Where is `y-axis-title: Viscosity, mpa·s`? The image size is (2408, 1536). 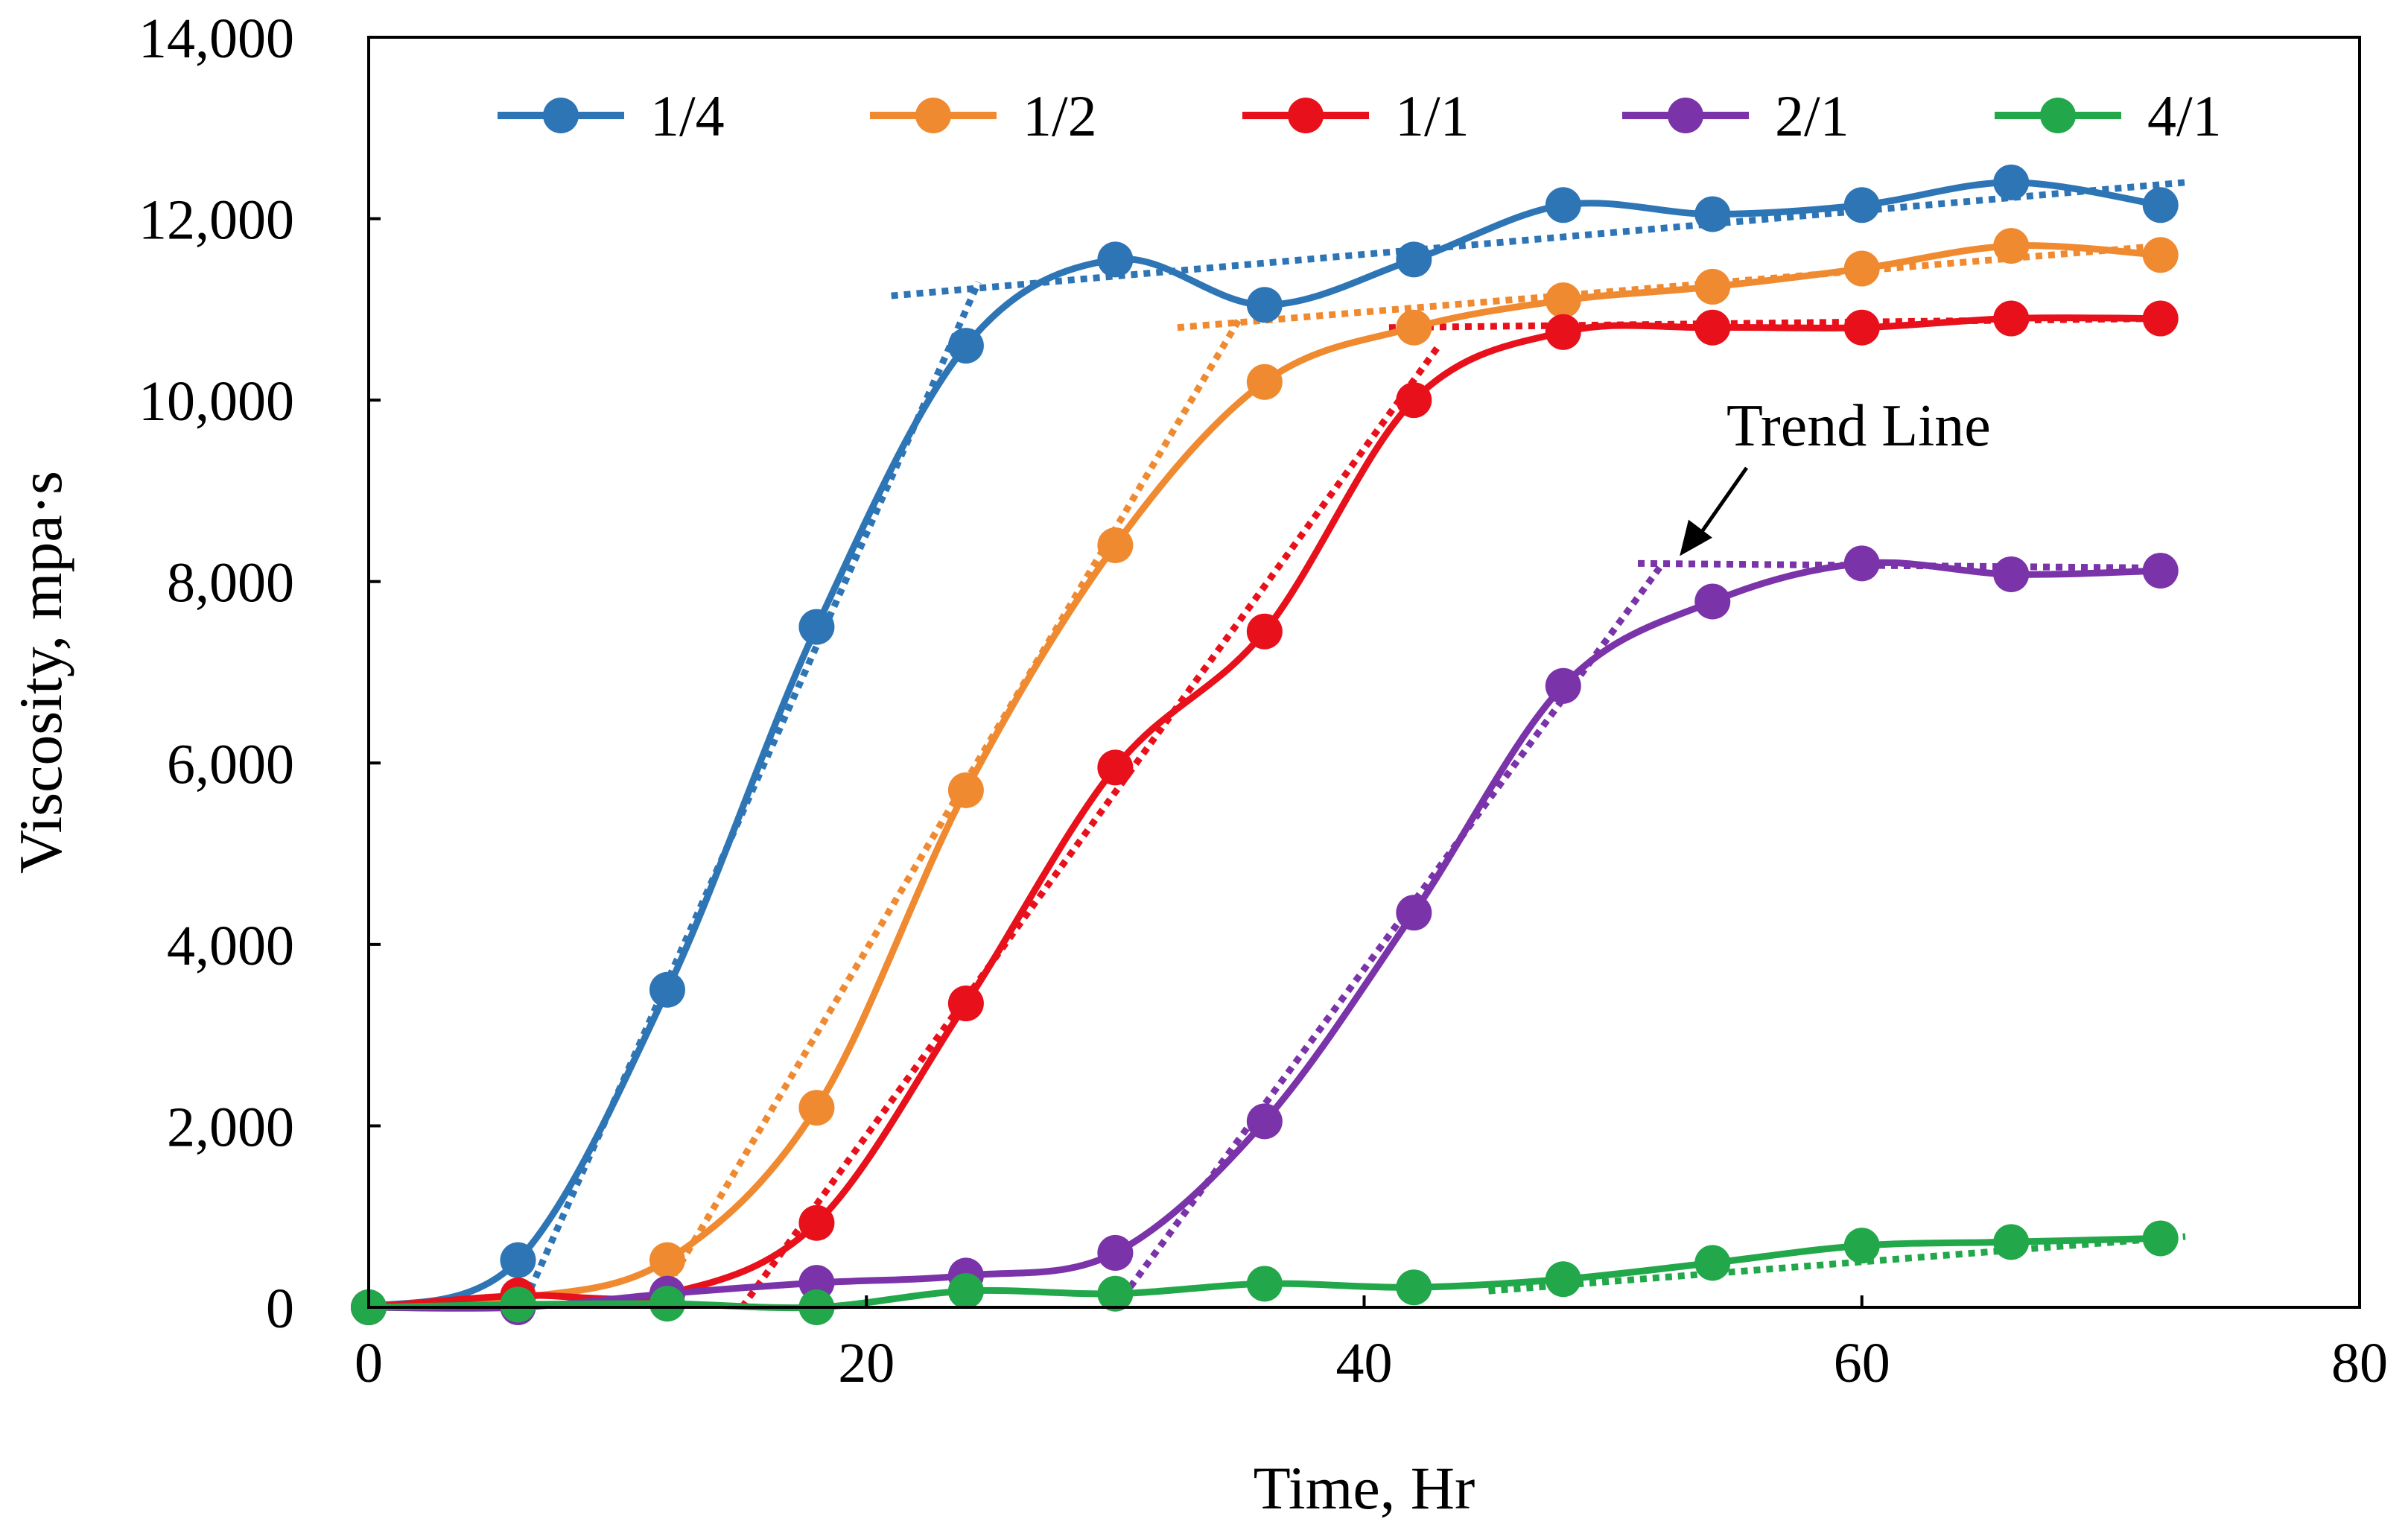
y-axis-title: Viscosity, mpa·s is located at coordinates (40, 673).